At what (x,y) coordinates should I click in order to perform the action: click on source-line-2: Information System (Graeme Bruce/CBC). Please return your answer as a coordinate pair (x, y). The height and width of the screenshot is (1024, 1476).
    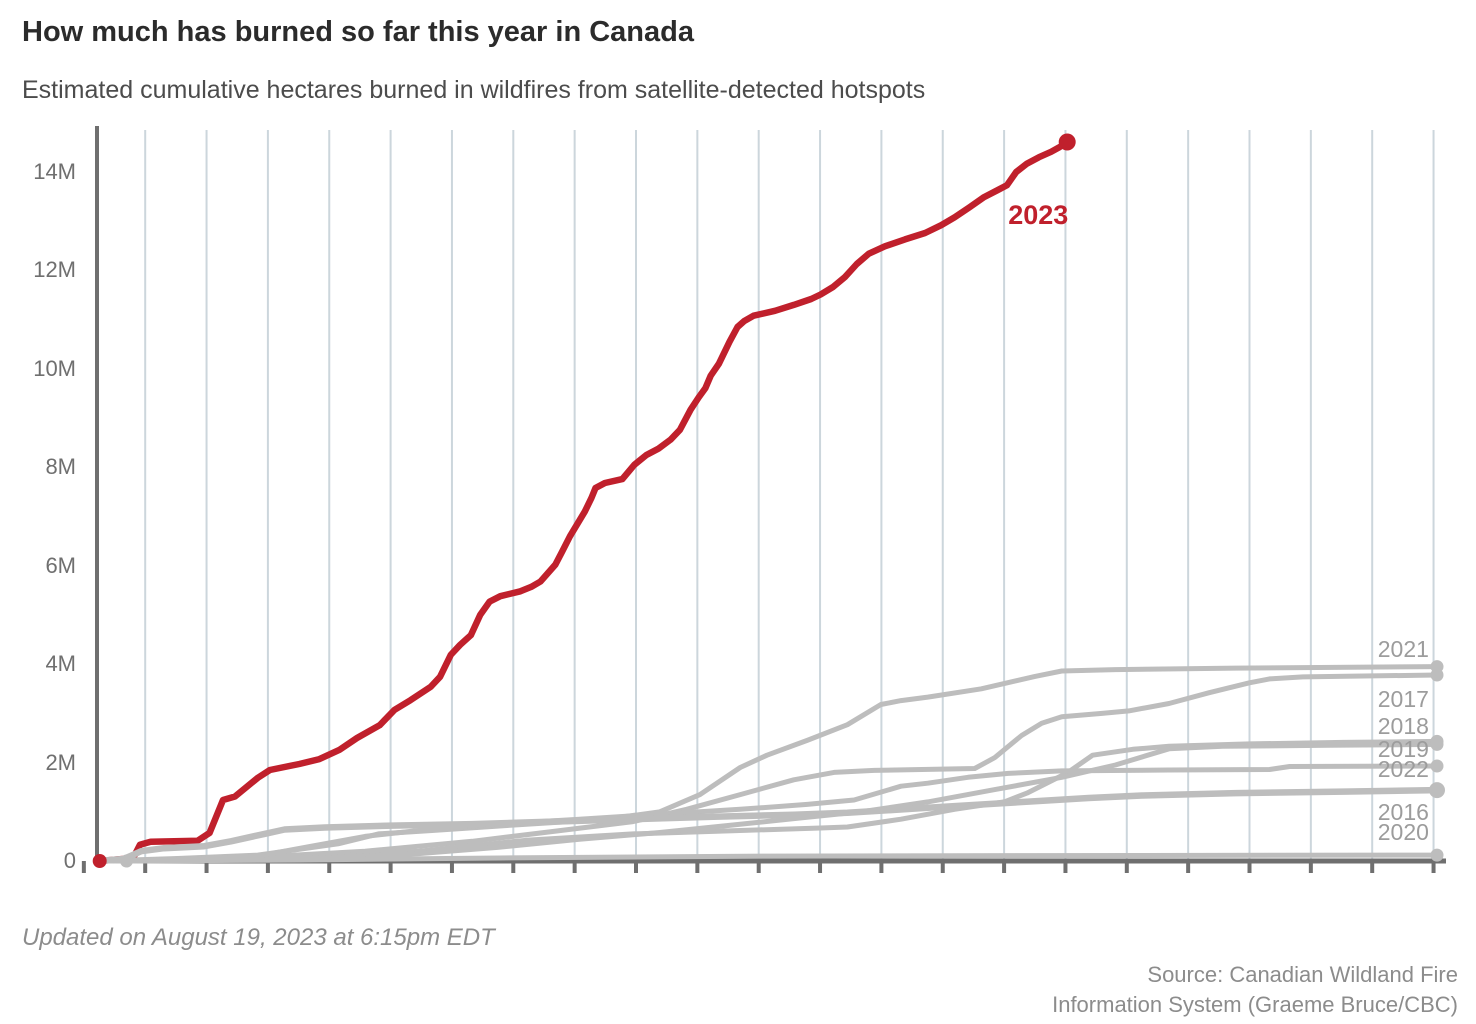
    Looking at the image, I should click on (1255, 1004).